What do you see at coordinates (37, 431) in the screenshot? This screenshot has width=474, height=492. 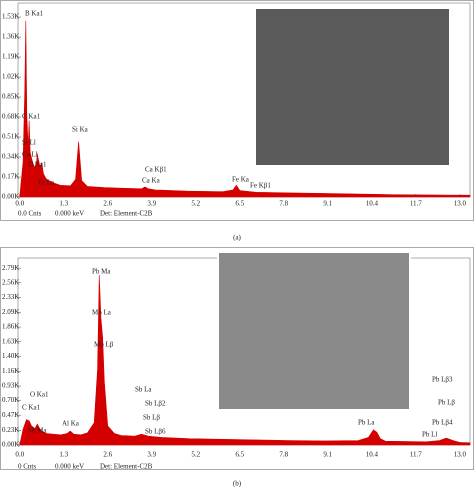 I see `peak-label: Sb Ma` at bounding box center [37, 431].